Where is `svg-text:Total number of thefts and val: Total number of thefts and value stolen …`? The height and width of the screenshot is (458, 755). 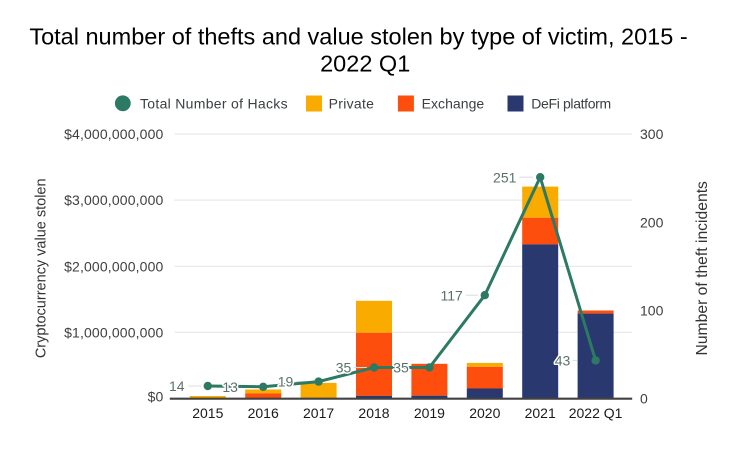 svg-text:Total number of thefts and val: Total number of thefts and value stolen … is located at coordinates (358, 37).